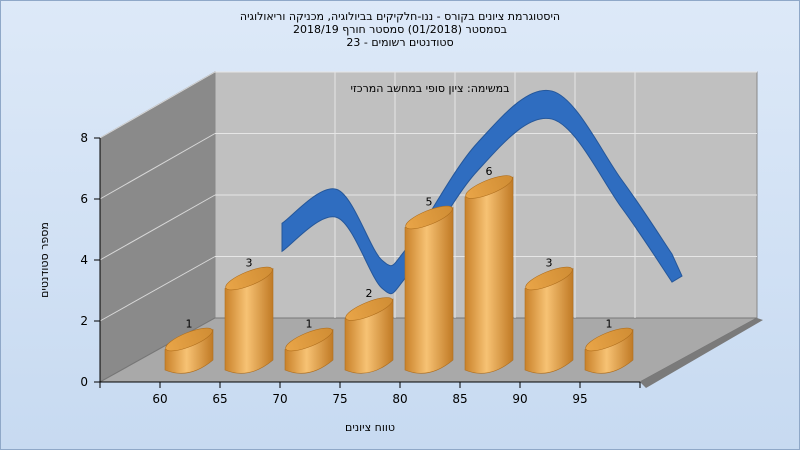 The image size is (800, 450). I want to click on x-tick-label: 85, so click(459, 399).